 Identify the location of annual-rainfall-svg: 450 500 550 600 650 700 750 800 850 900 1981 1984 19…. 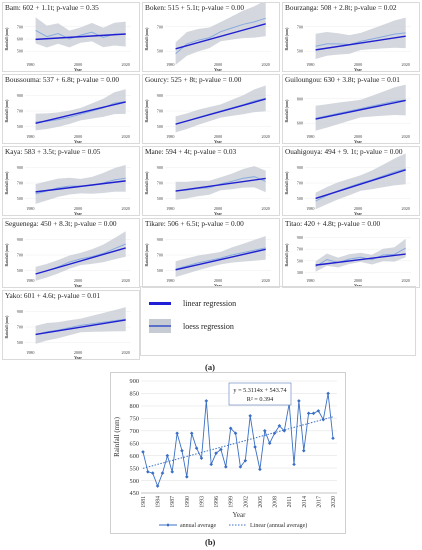
(225, 453).